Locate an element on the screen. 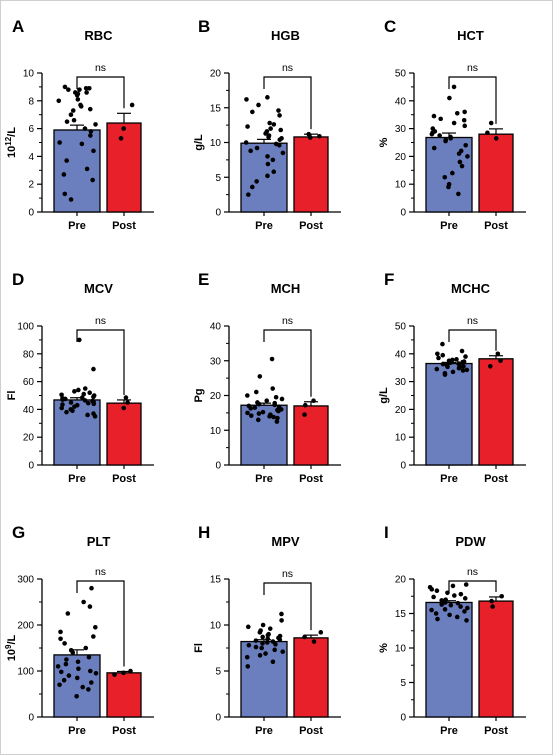 This screenshot has width=553, height=755. panel-a: A RBC 1012/L 0 2 4 6 8 10 Pre Post ns is located at coordinates (79, 124).